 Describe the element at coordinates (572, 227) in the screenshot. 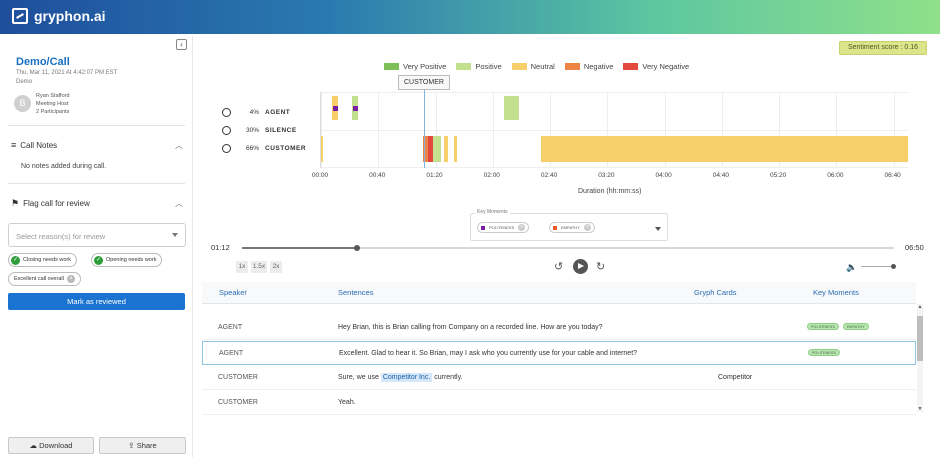

I see `key-moment-chip: EMPATHY ×` at that location.